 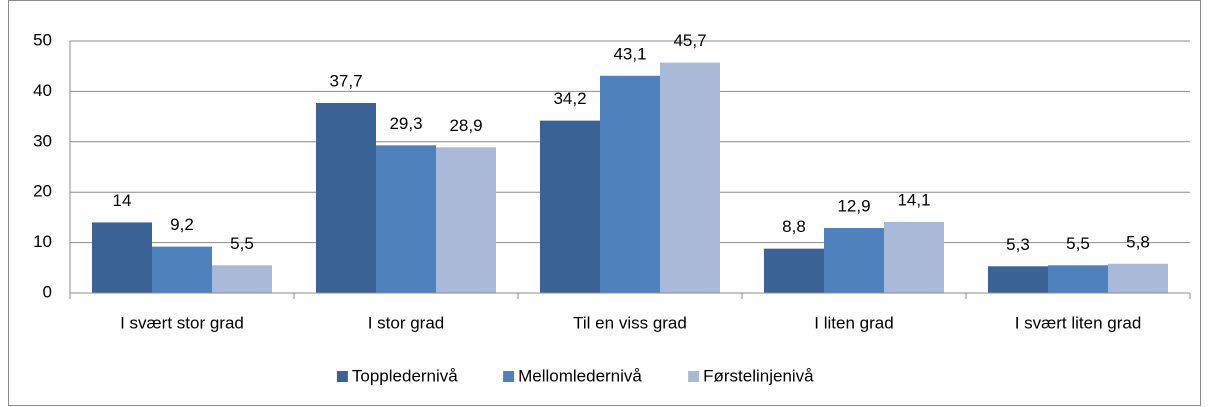 I want to click on value-label: 5,3, so click(x=1018, y=244).